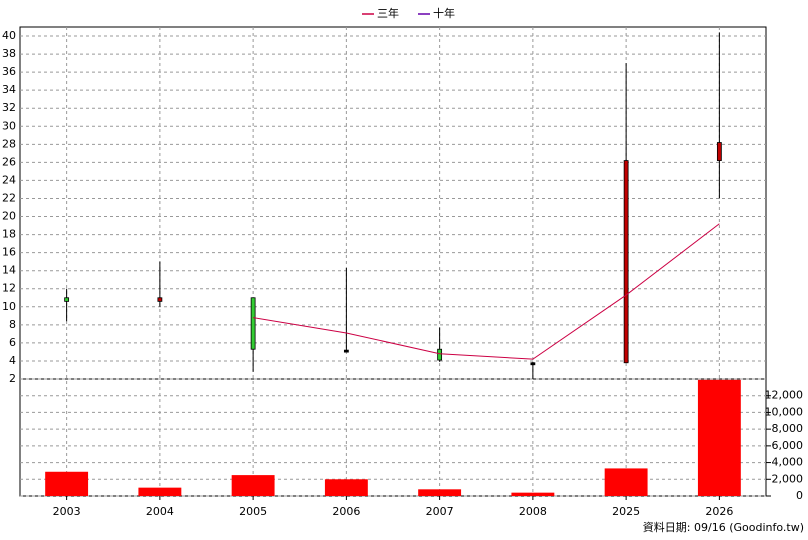  Describe the element at coordinates (788, 428) in the screenshot. I see `y2-tick-label: 8,000` at that location.